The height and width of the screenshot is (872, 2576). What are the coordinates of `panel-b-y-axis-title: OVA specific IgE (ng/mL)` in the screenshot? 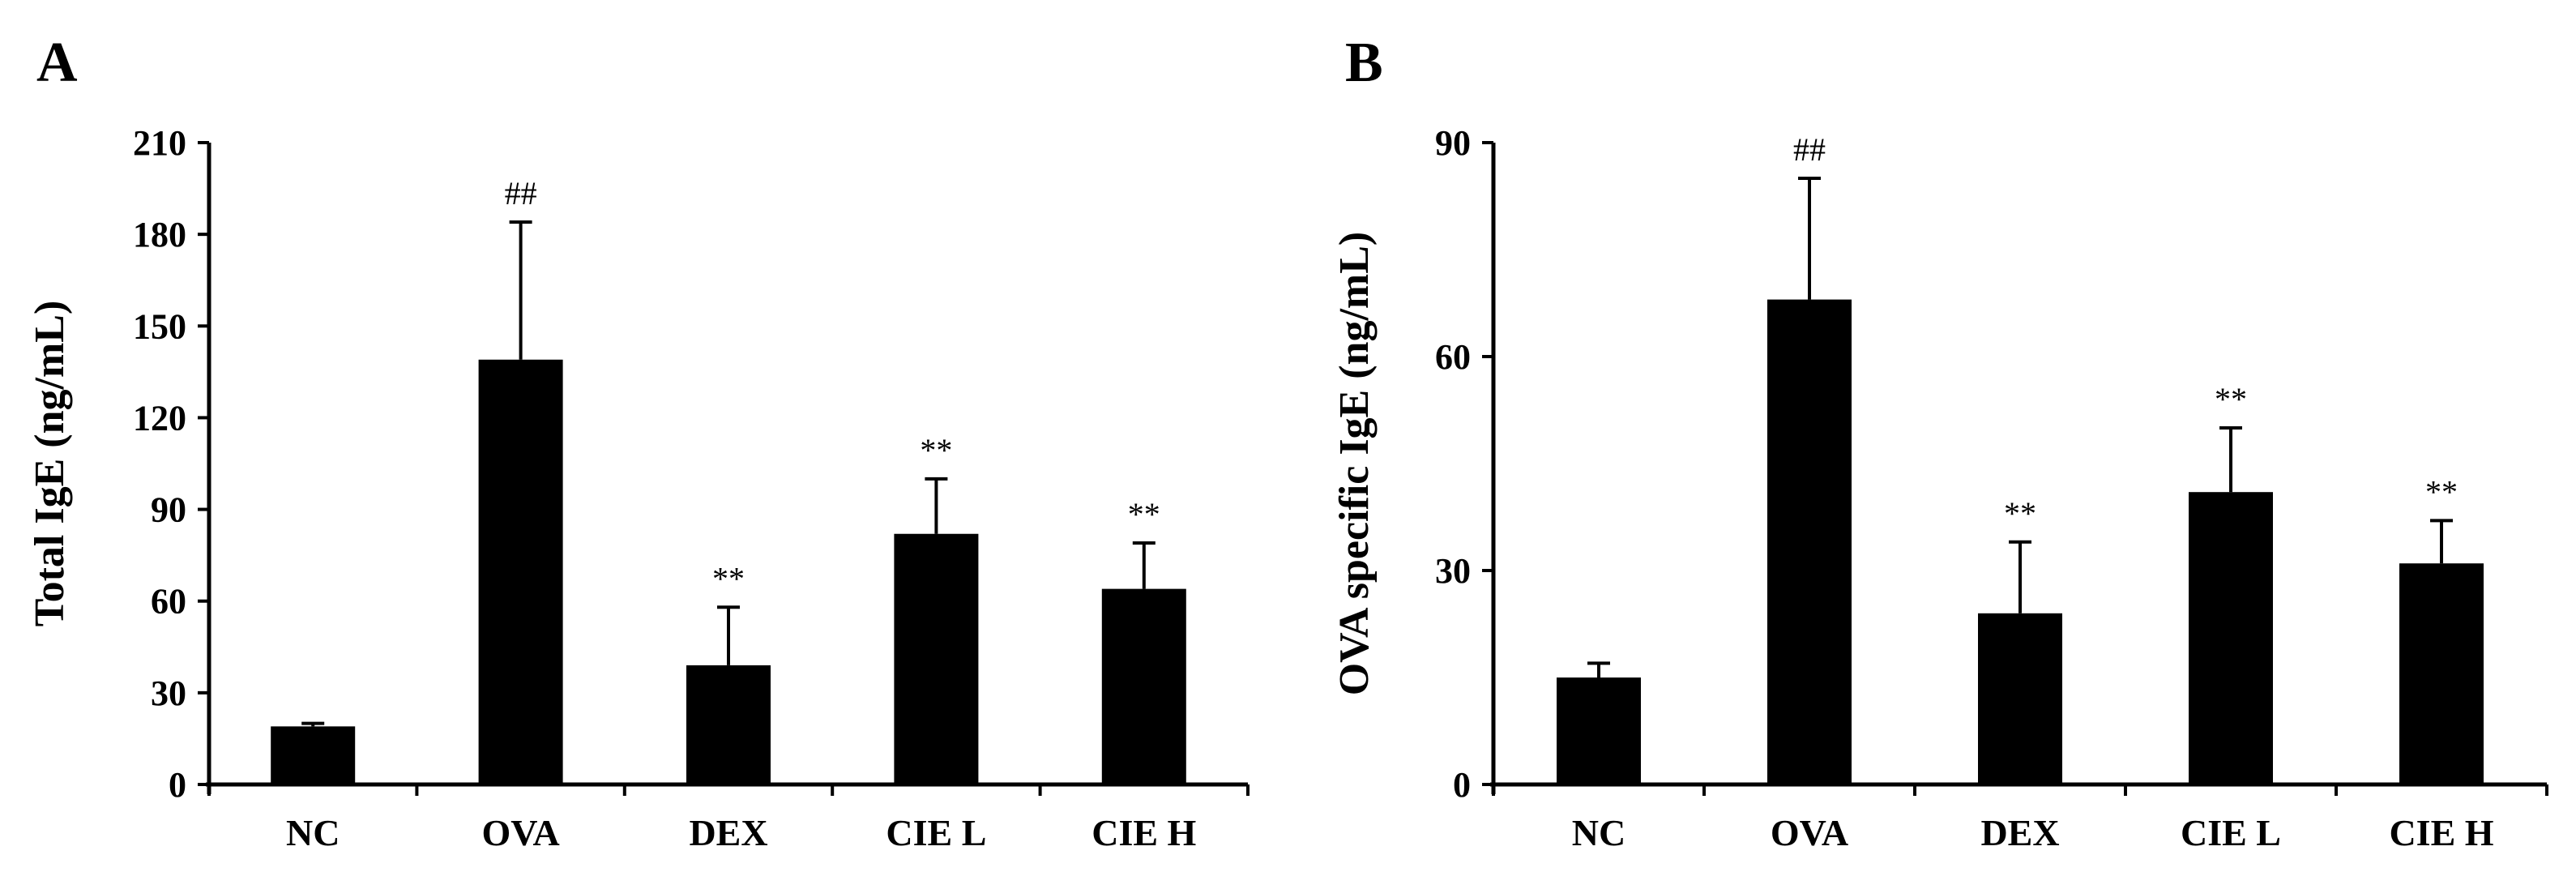 It's located at (1354, 464).